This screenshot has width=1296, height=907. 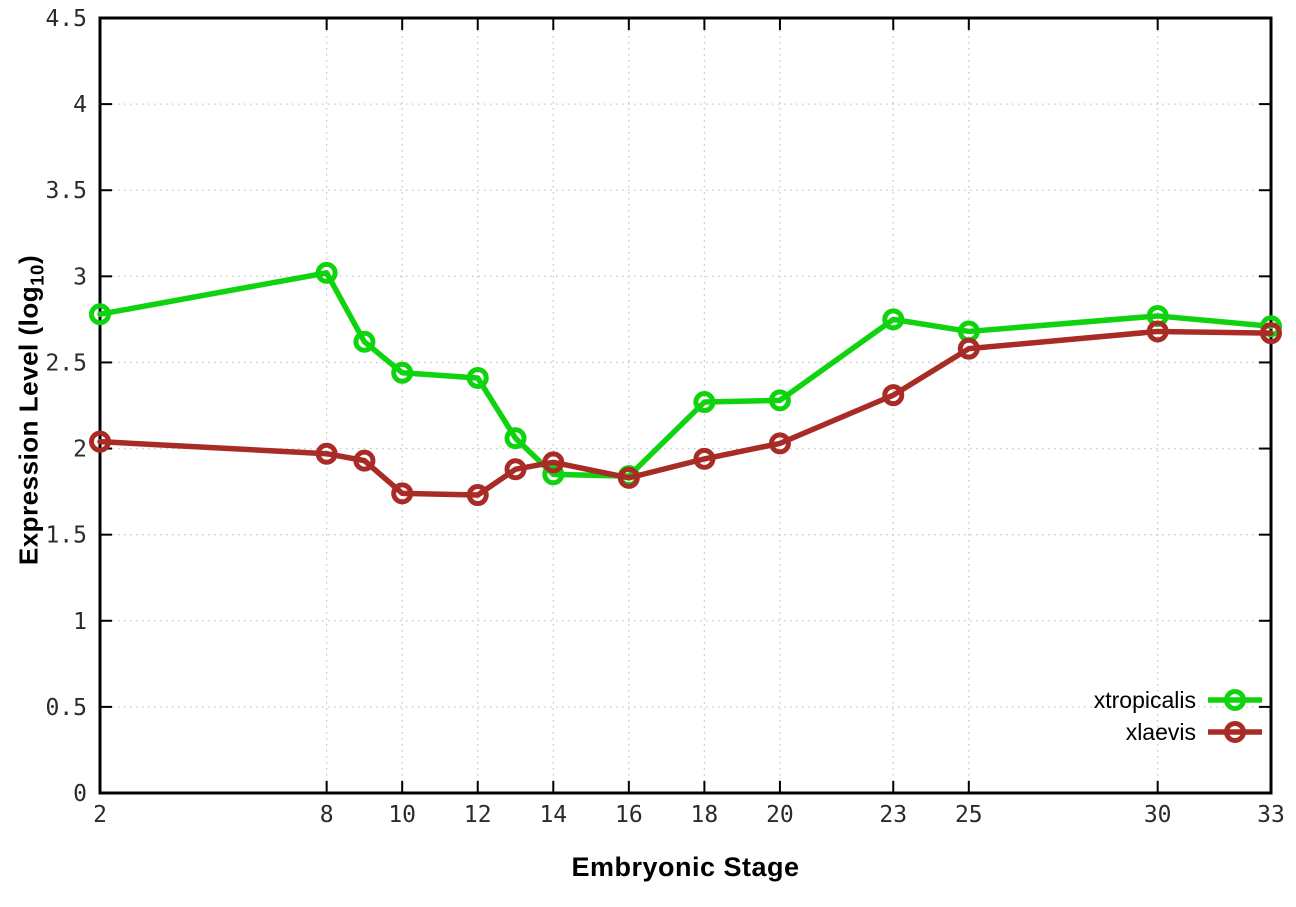 What do you see at coordinates (629, 815) in the screenshot?
I see `x-tick-label: 16` at bounding box center [629, 815].